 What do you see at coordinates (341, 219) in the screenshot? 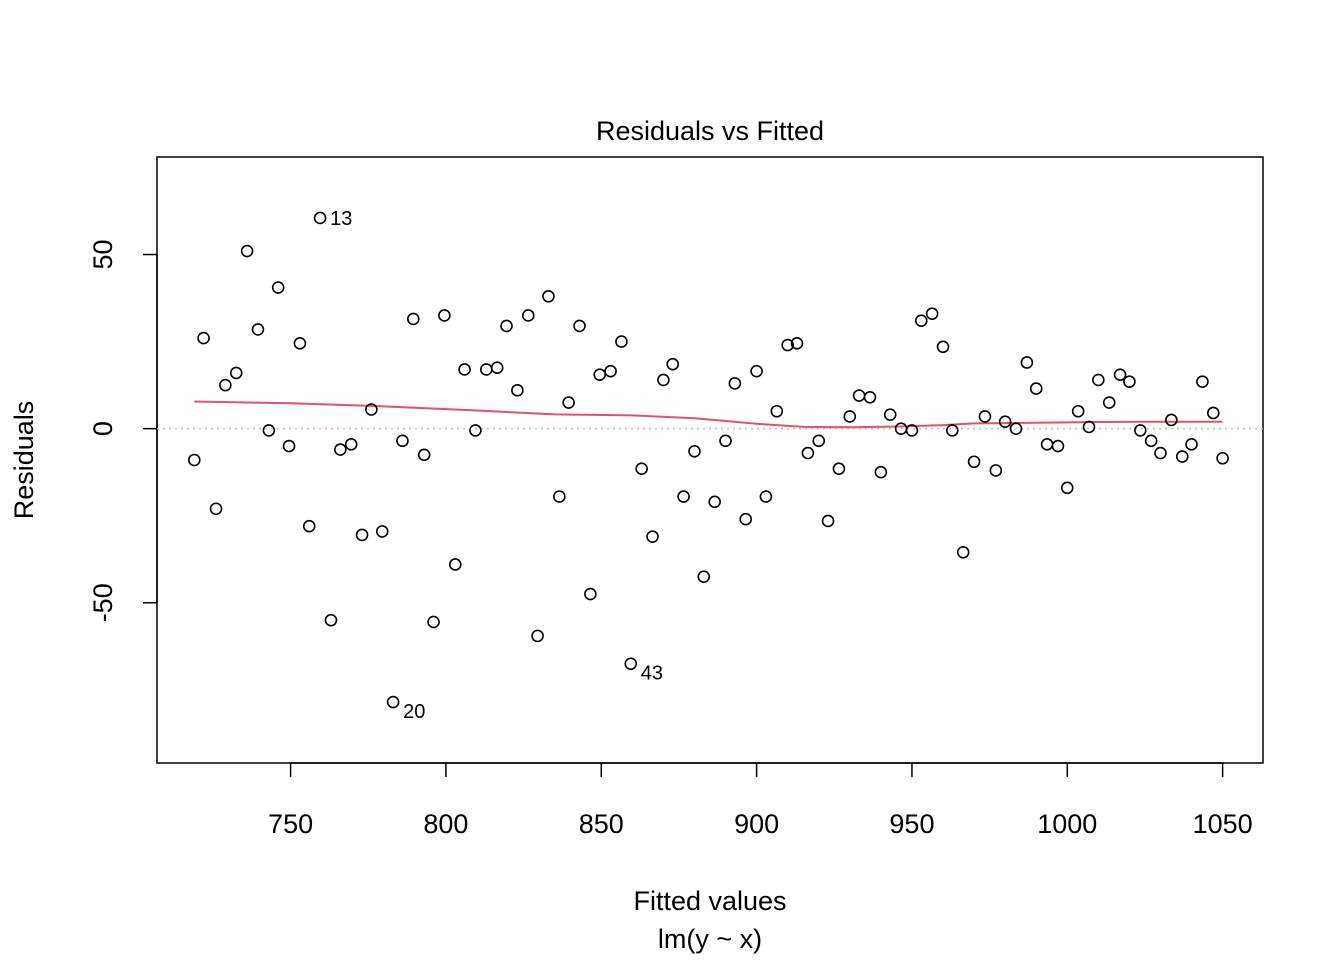
I see `outlier-label: 13` at bounding box center [341, 219].